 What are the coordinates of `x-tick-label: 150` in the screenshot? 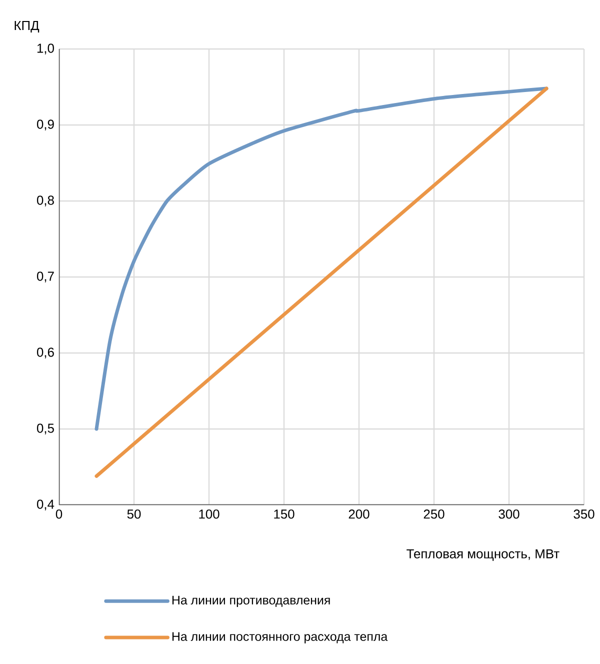 It's located at (284, 514).